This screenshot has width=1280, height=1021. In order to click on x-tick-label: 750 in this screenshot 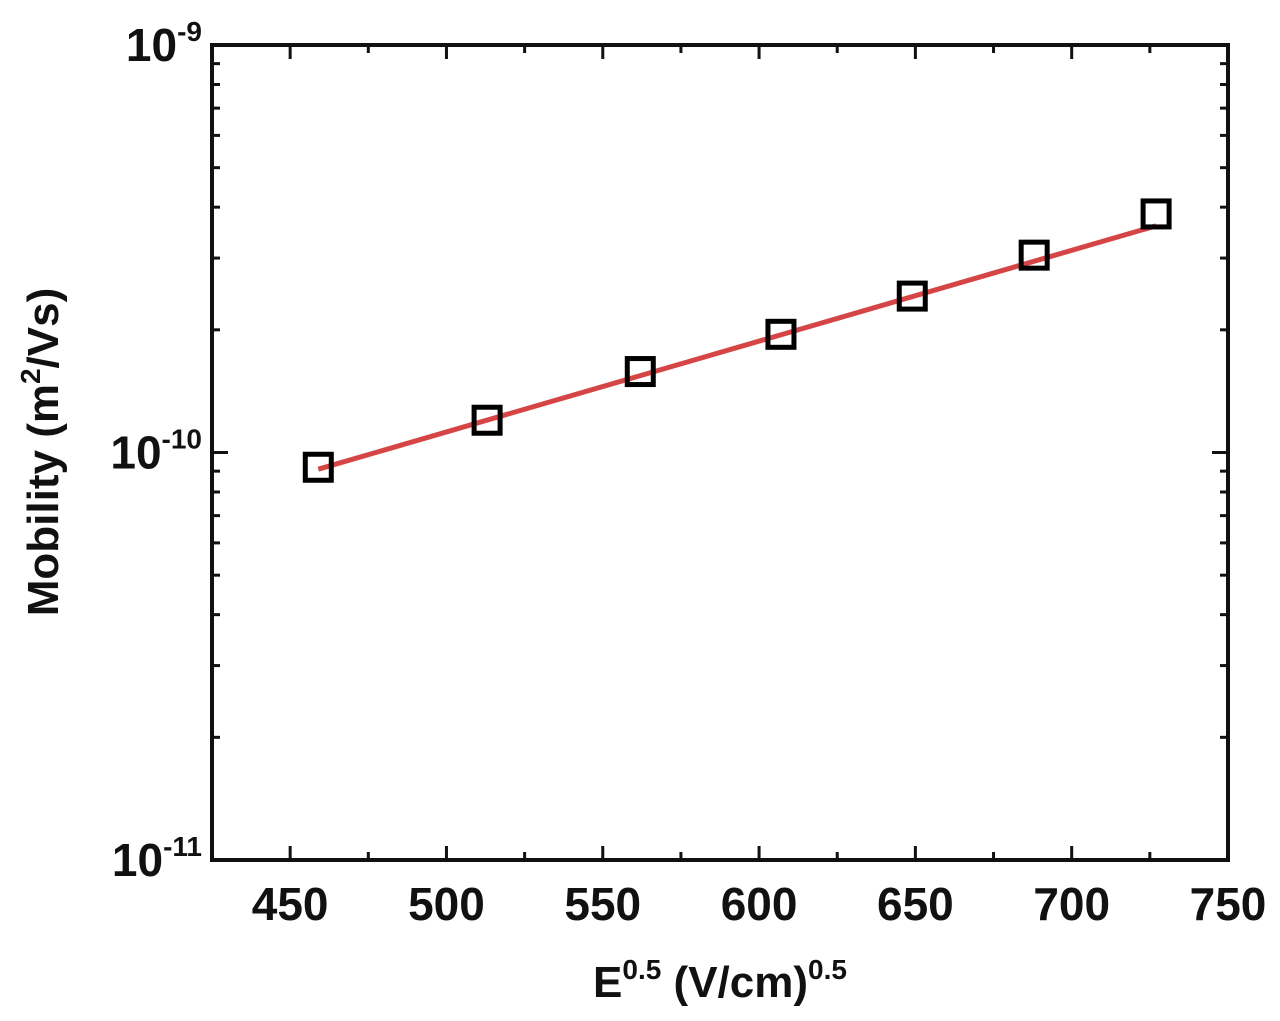, I will do `click(1228, 904)`.